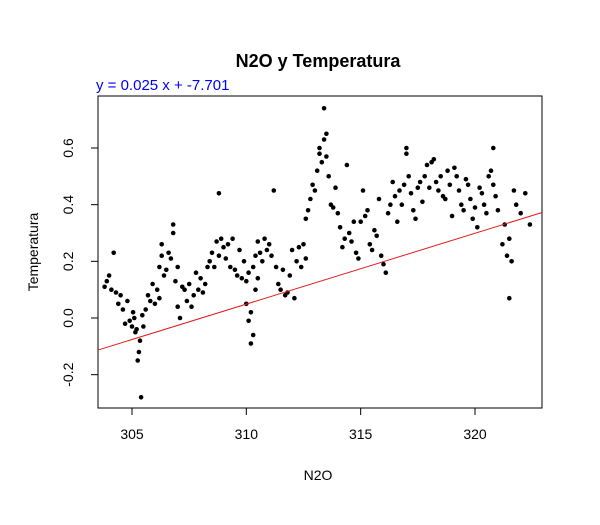 The height and width of the screenshot is (525, 600). I want to click on y-tick-label: -0.2, so click(68, 374).